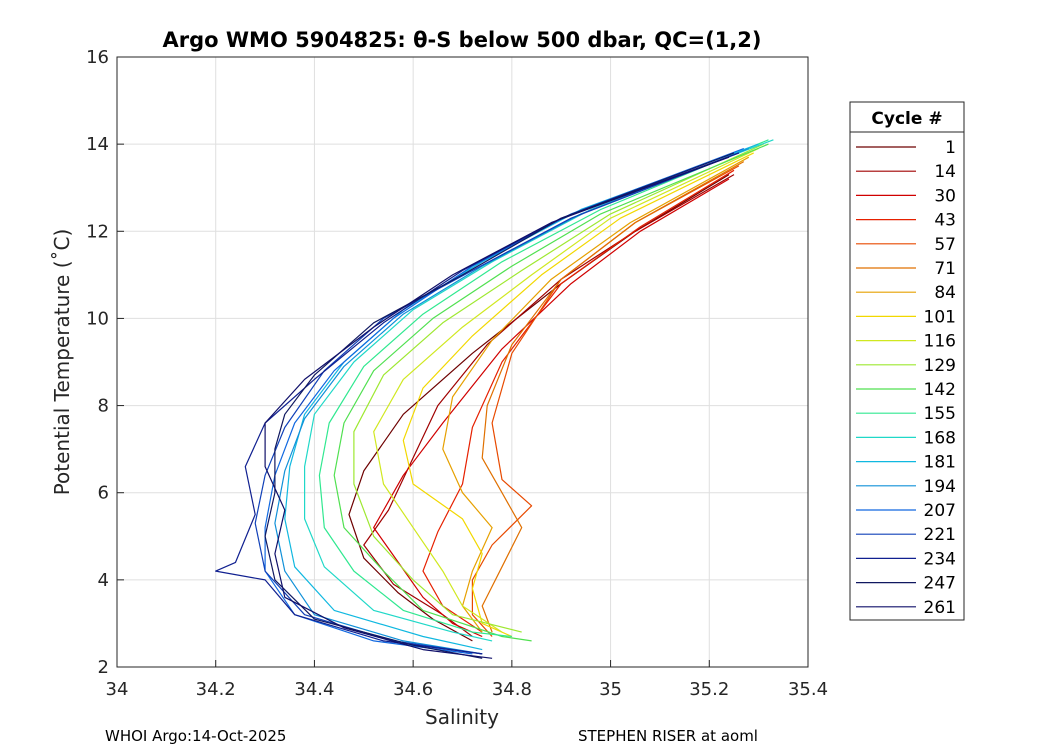 The width and height of the screenshot is (1050, 750). I want to click on y-tick-label: 12, so click(97, 231).